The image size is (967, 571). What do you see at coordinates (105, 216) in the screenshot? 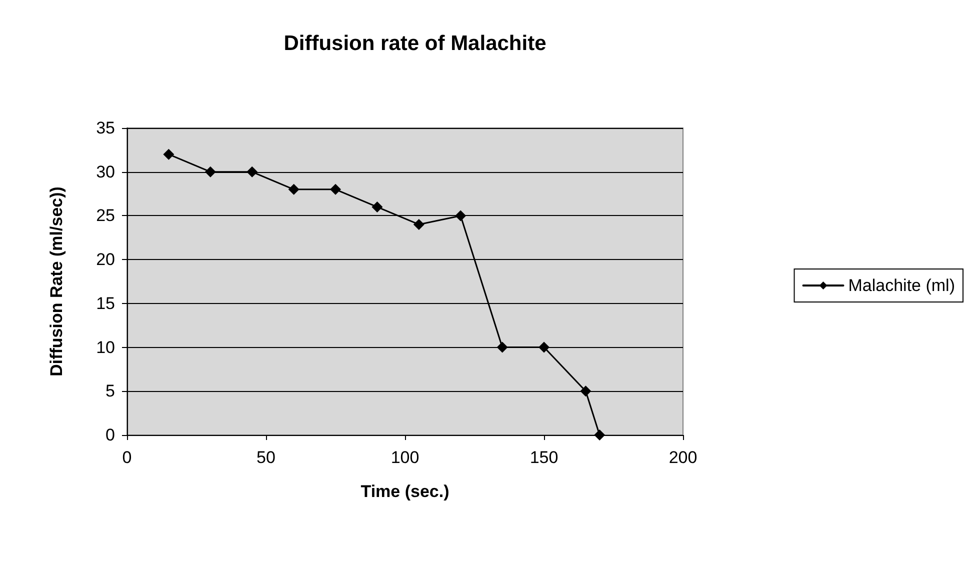
I see `y-tick-label: 25` at bounding box center [105, 216].